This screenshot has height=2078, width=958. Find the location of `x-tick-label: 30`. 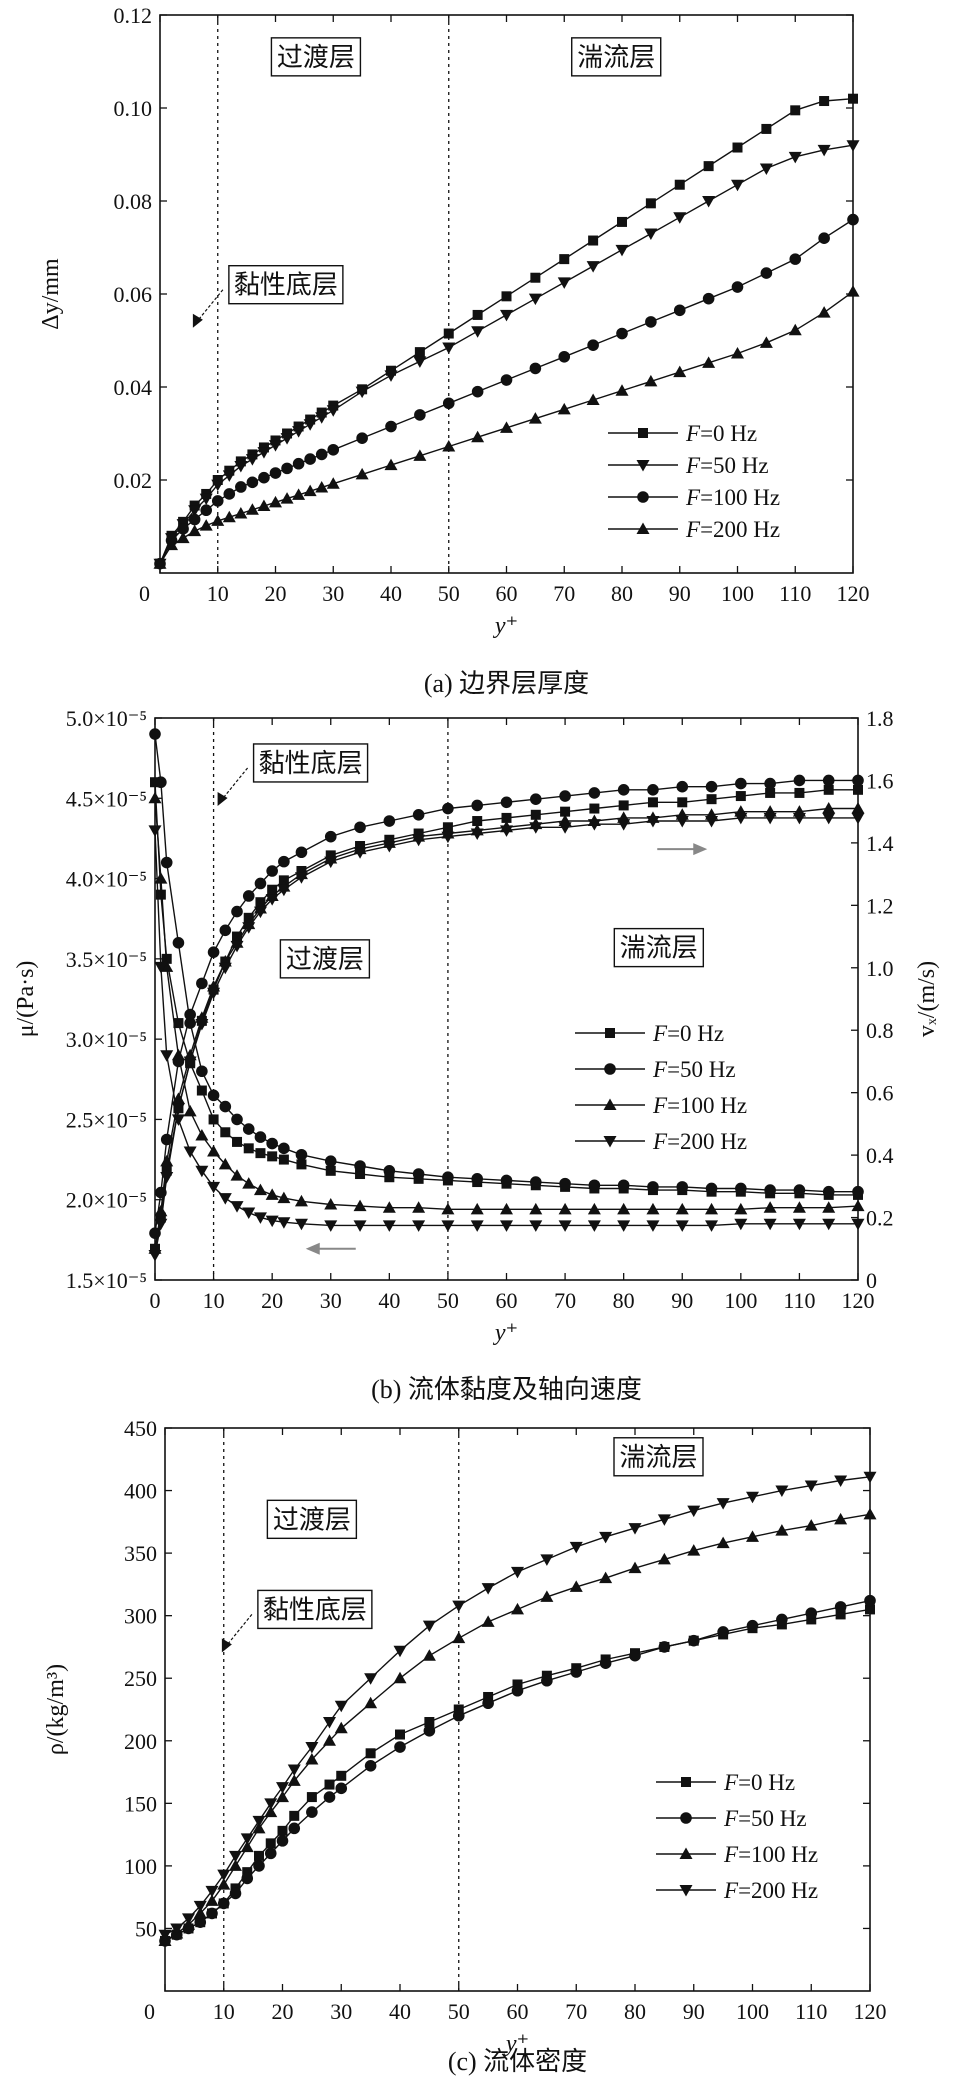

x-tick-label: 30 is located at coordinates (341, 2011).